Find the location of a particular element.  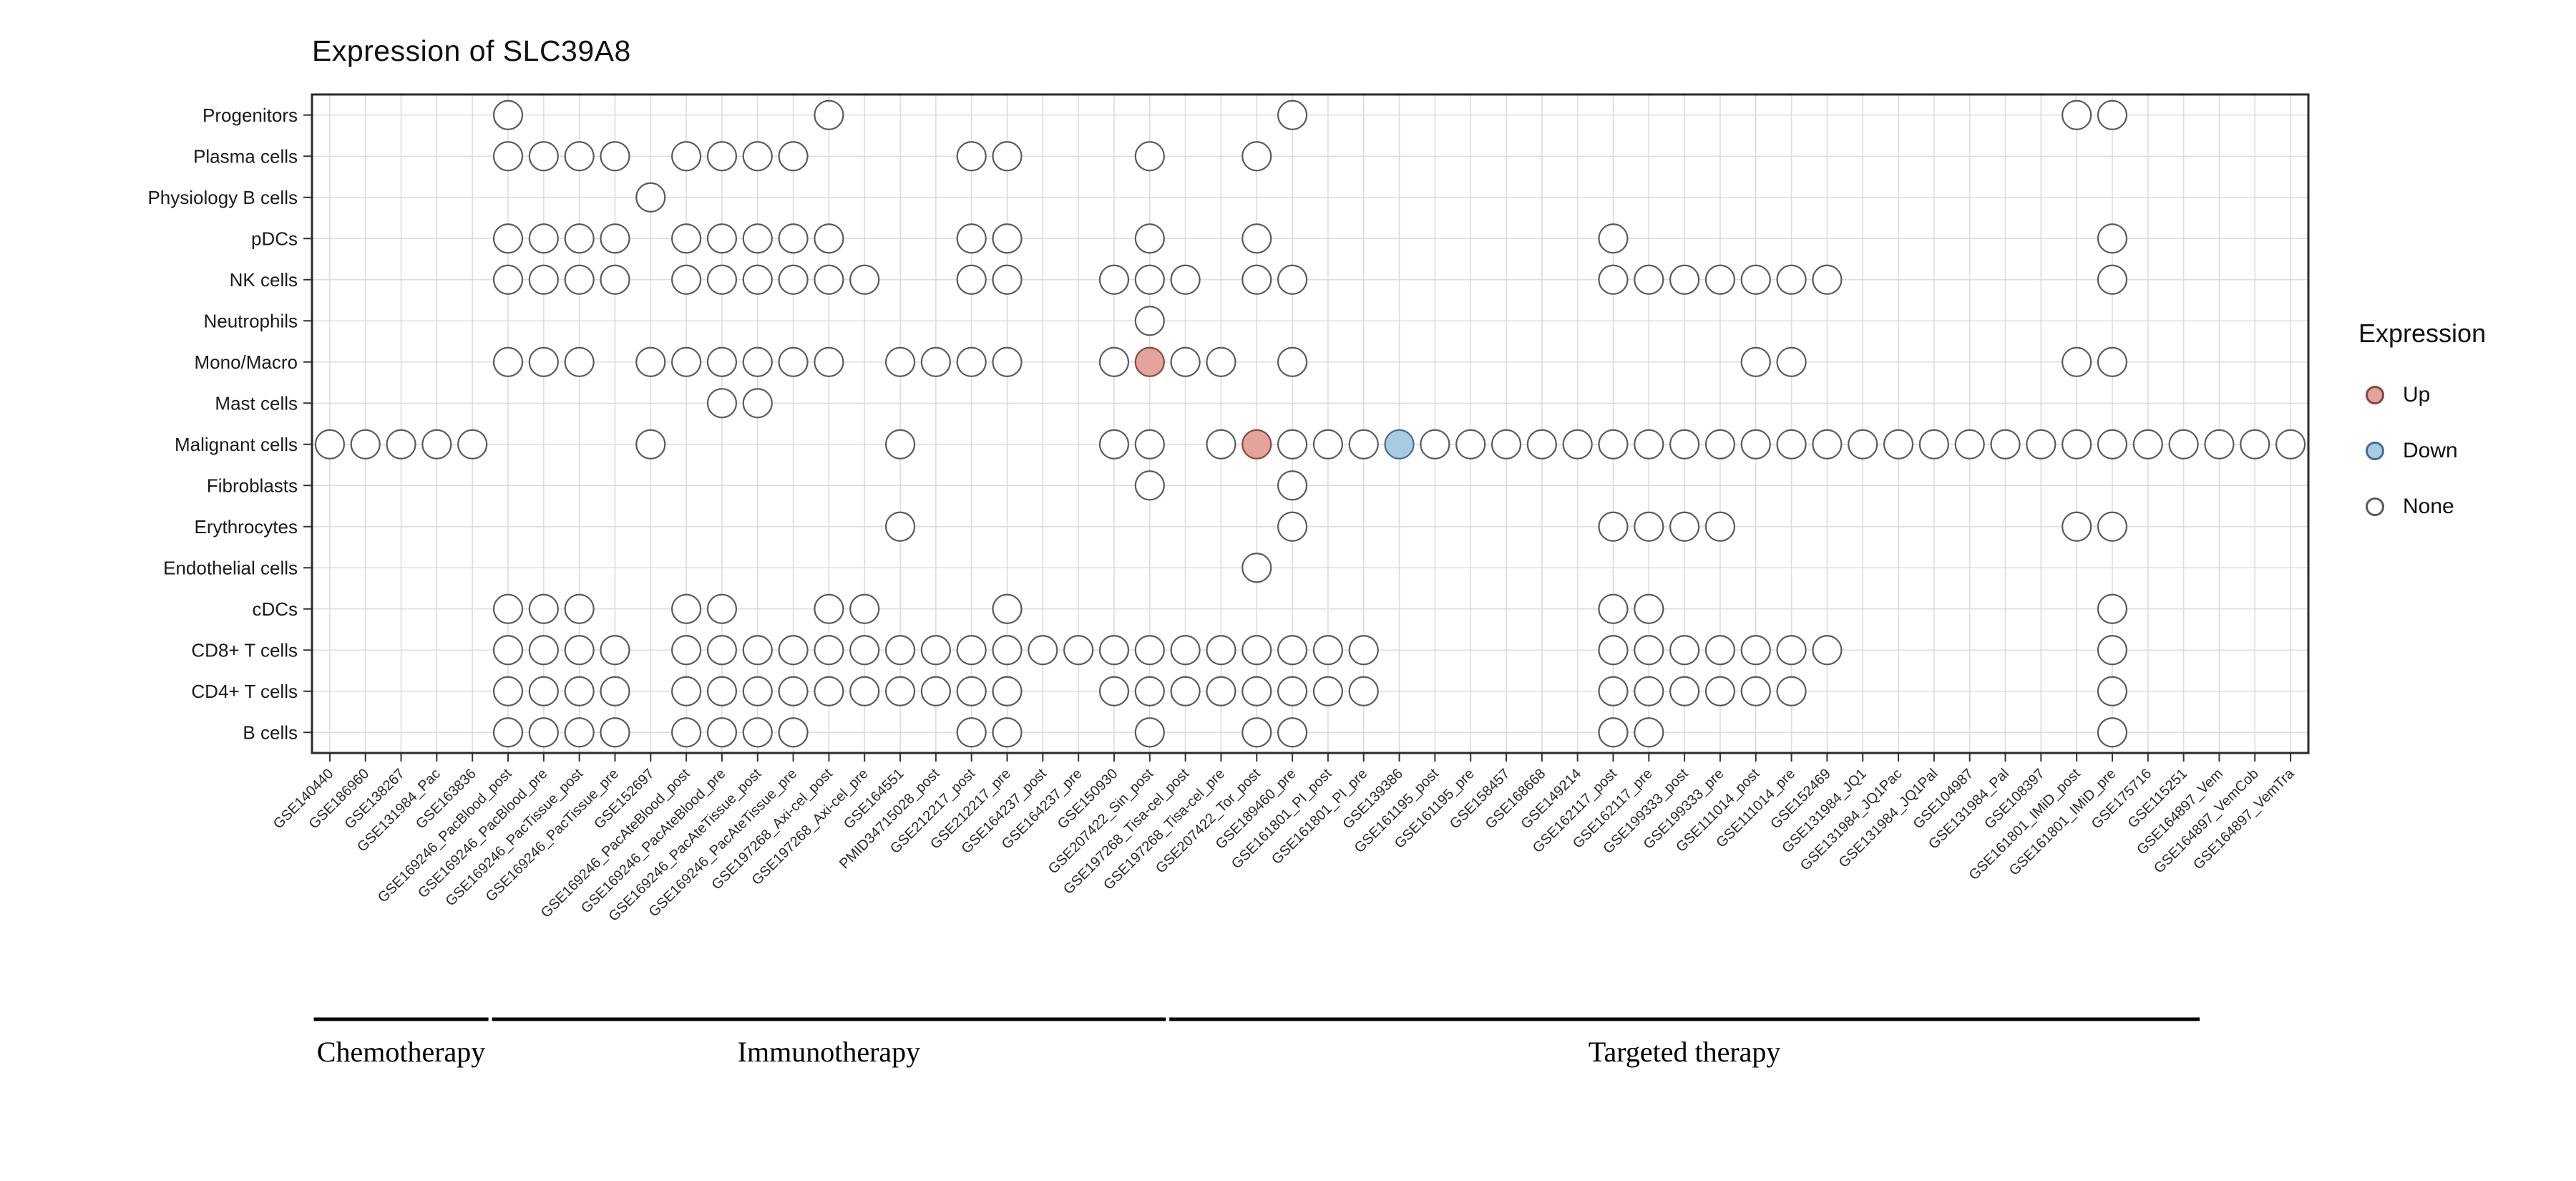

legend-up-dot-icon is located at coordinates (2375, 395).